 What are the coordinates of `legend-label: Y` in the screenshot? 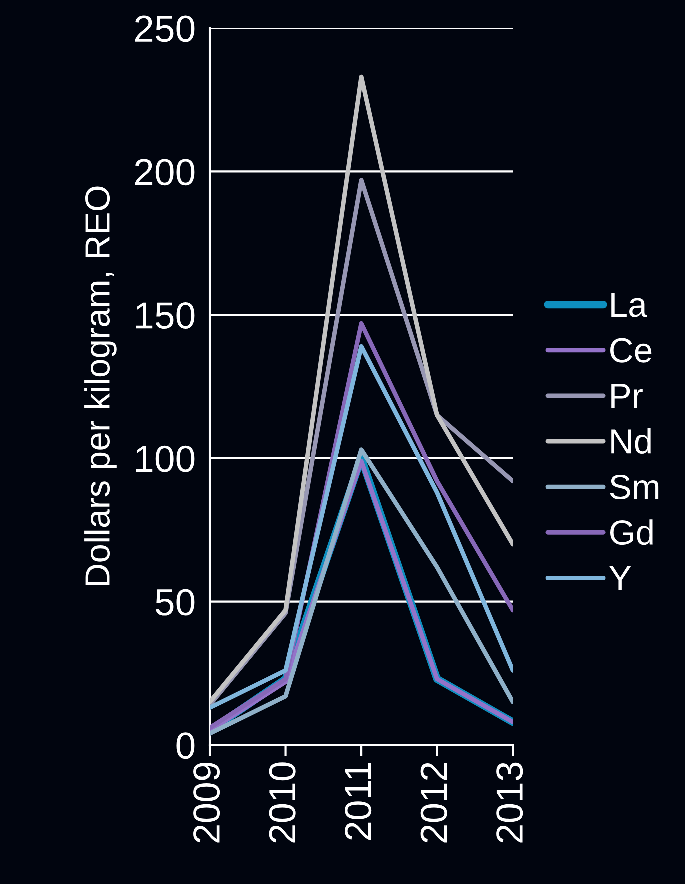 It's located at (621, 578).